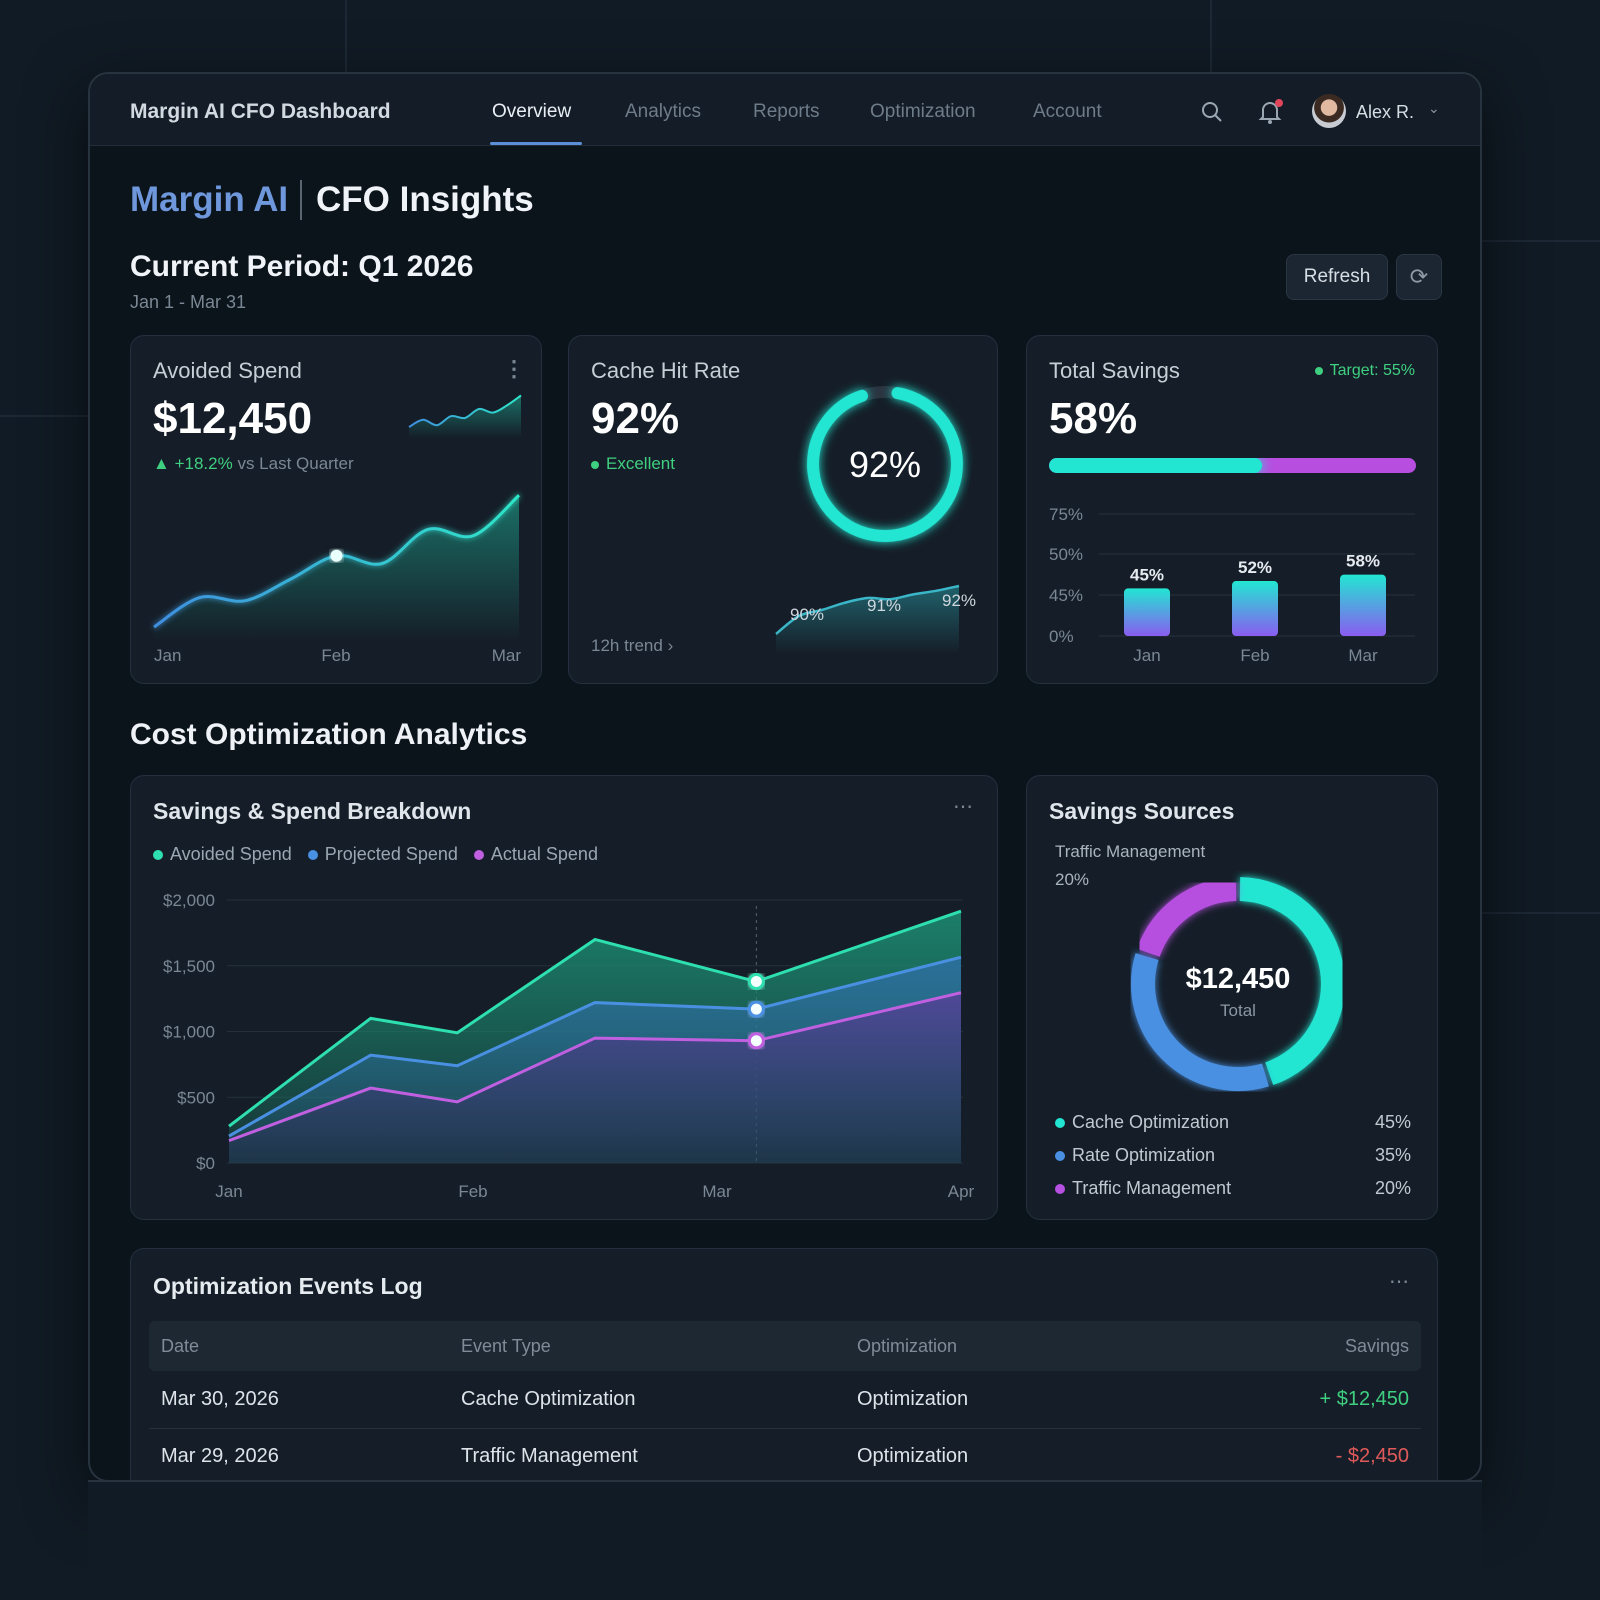 This screenshot has height=1600, width=1600. What do you see at coordinates (1372, 1456) in the screenshot?
I see `cell-savings: - $2,450` at bounding box center [1372, 1456].